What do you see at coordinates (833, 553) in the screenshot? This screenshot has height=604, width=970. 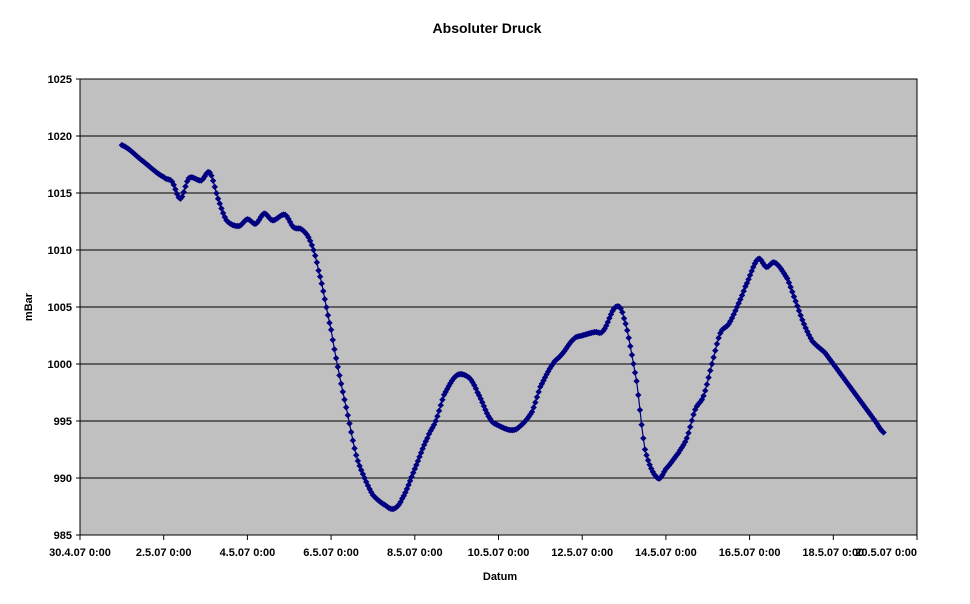 I see `x-tick-label: 18.5.07 0:00` at bounding box center [833, 553].